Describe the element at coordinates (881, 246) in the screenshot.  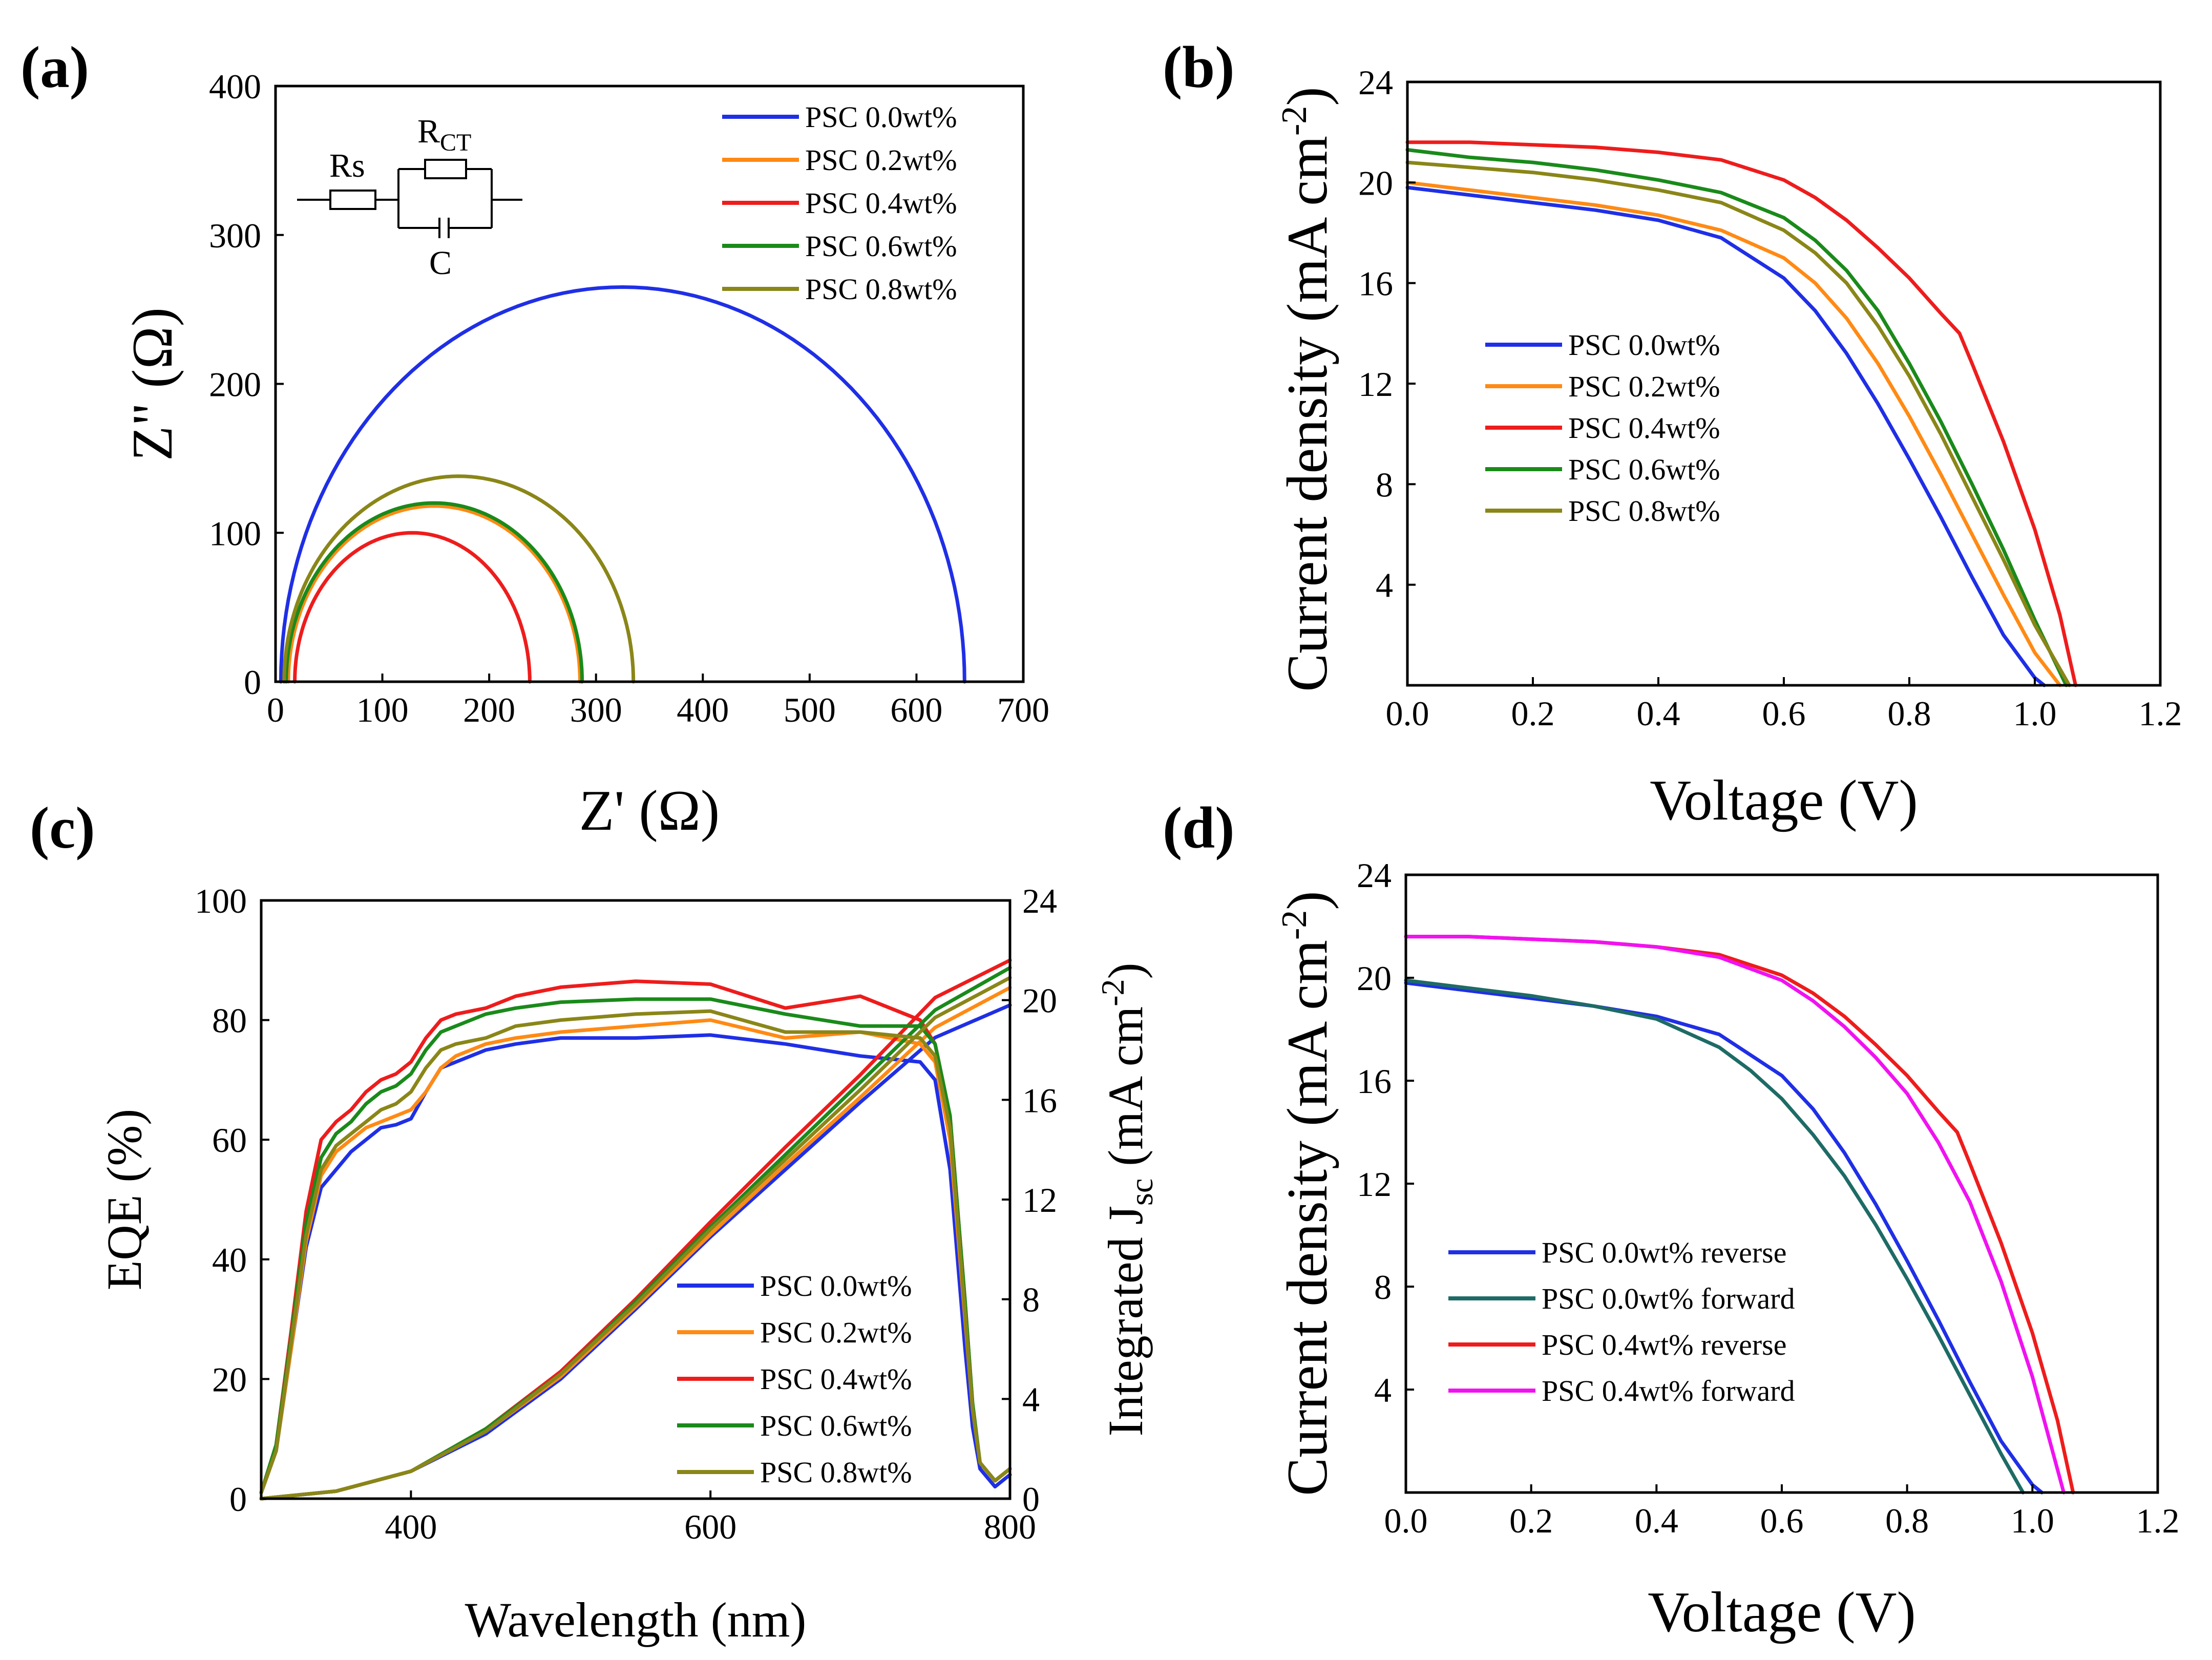
I see `panel-a-legend-label-psc-0-6wt: PSC 0.6wt%` at that location.